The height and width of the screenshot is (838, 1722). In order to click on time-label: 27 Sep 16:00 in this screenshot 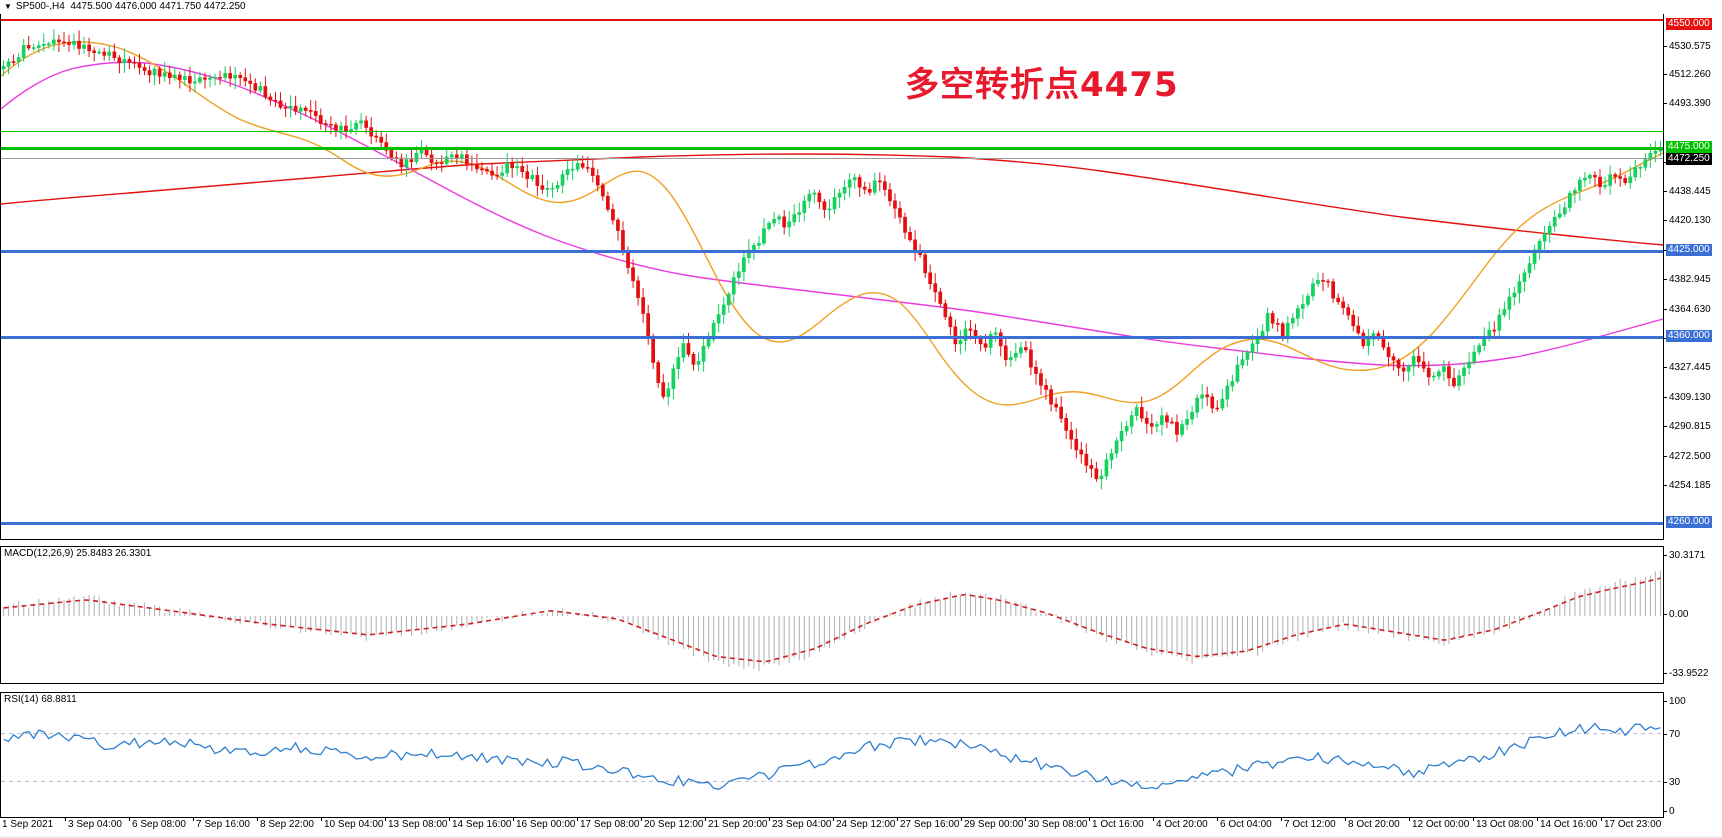, I will do `click(930, 824)`.